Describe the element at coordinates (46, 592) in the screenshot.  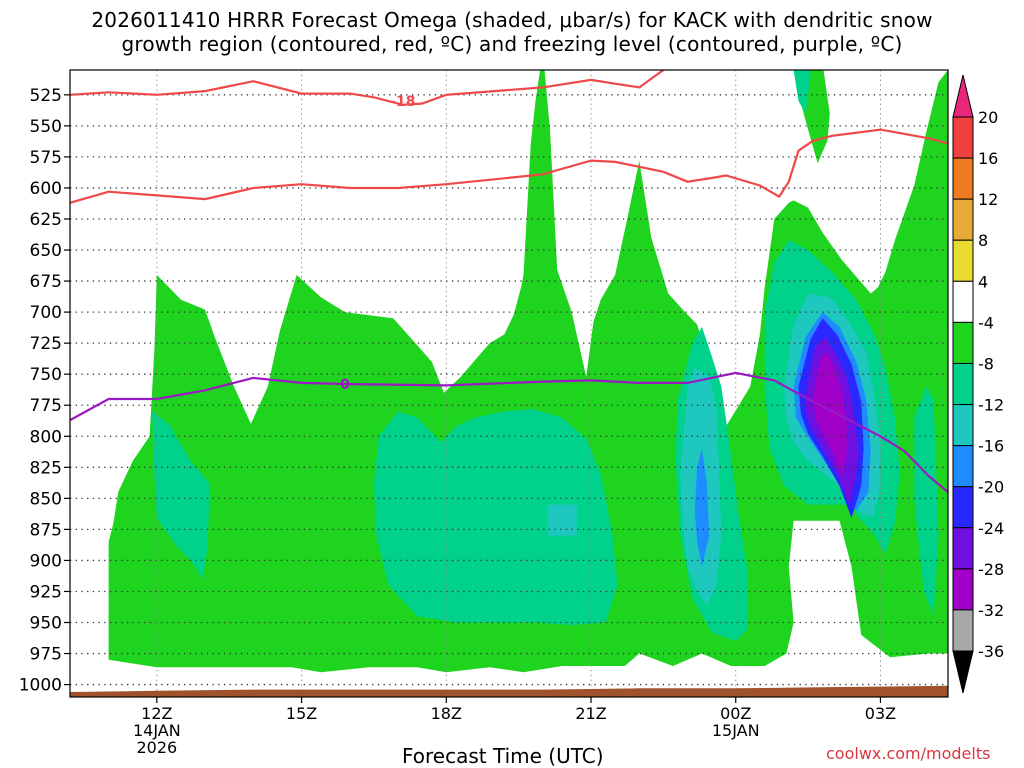
I see `y-tick-label: 925` at that location.